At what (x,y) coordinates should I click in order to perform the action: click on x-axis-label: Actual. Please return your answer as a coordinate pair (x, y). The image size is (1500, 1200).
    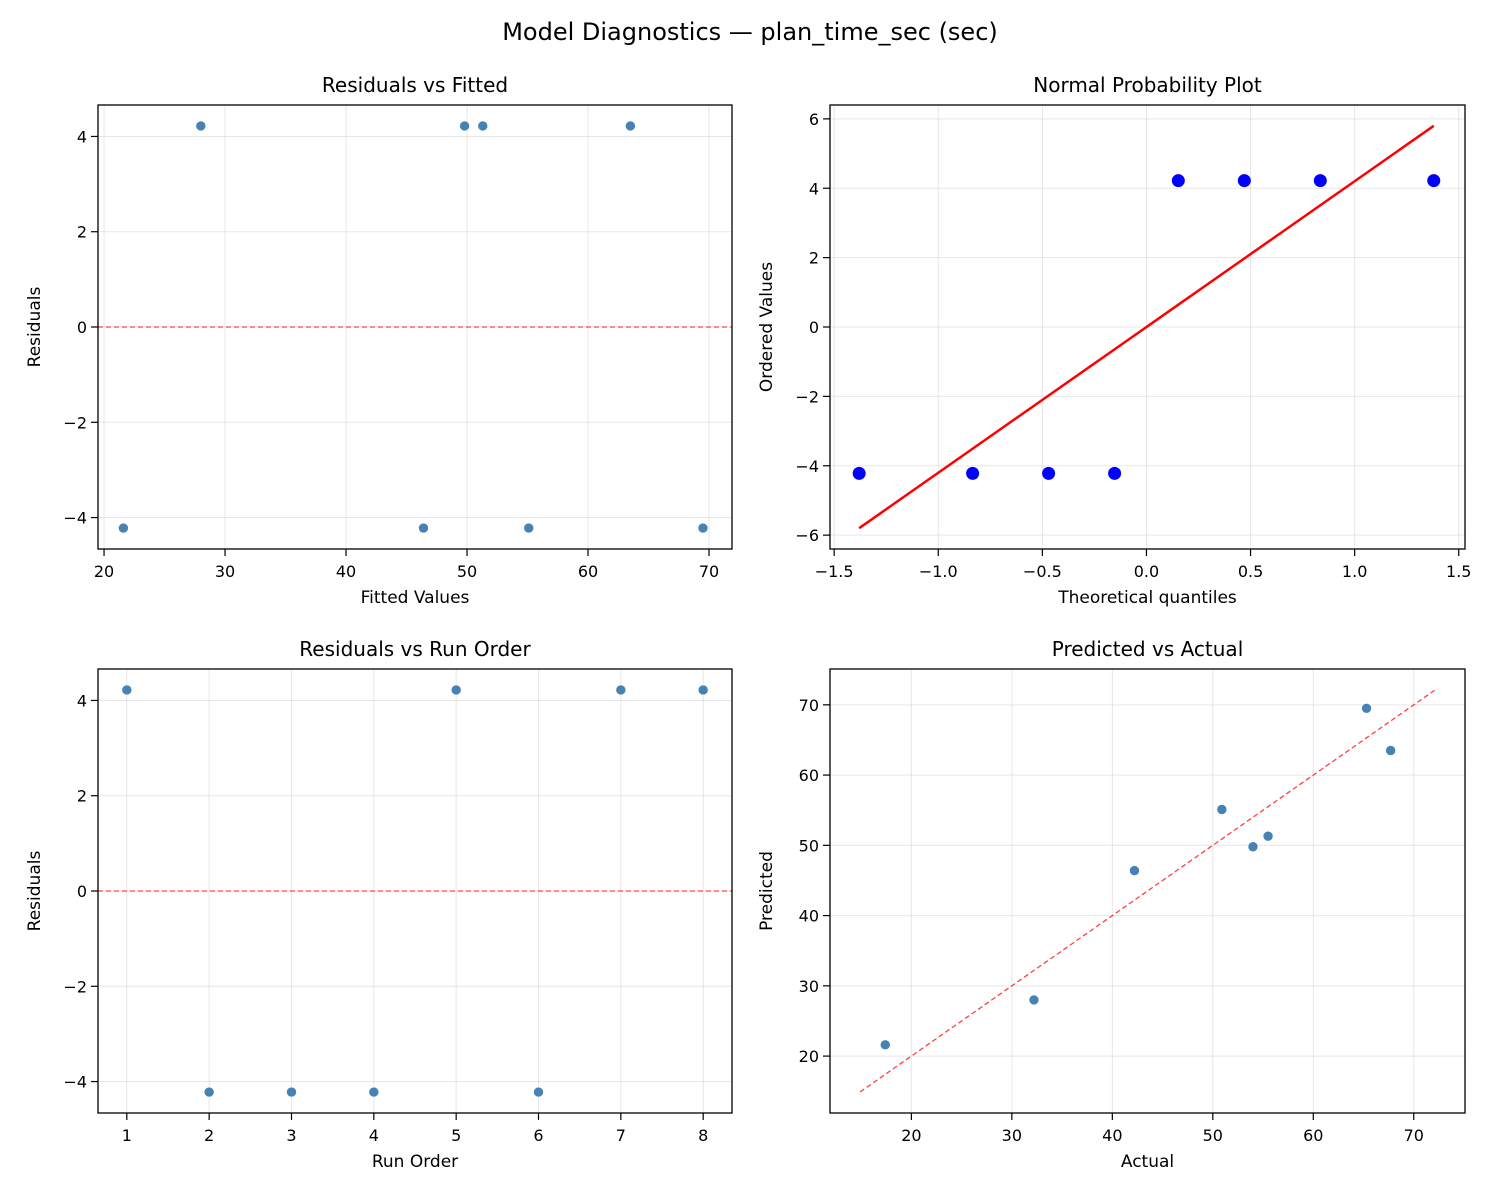
    Looking at the image, I should click on (1147, 1162).